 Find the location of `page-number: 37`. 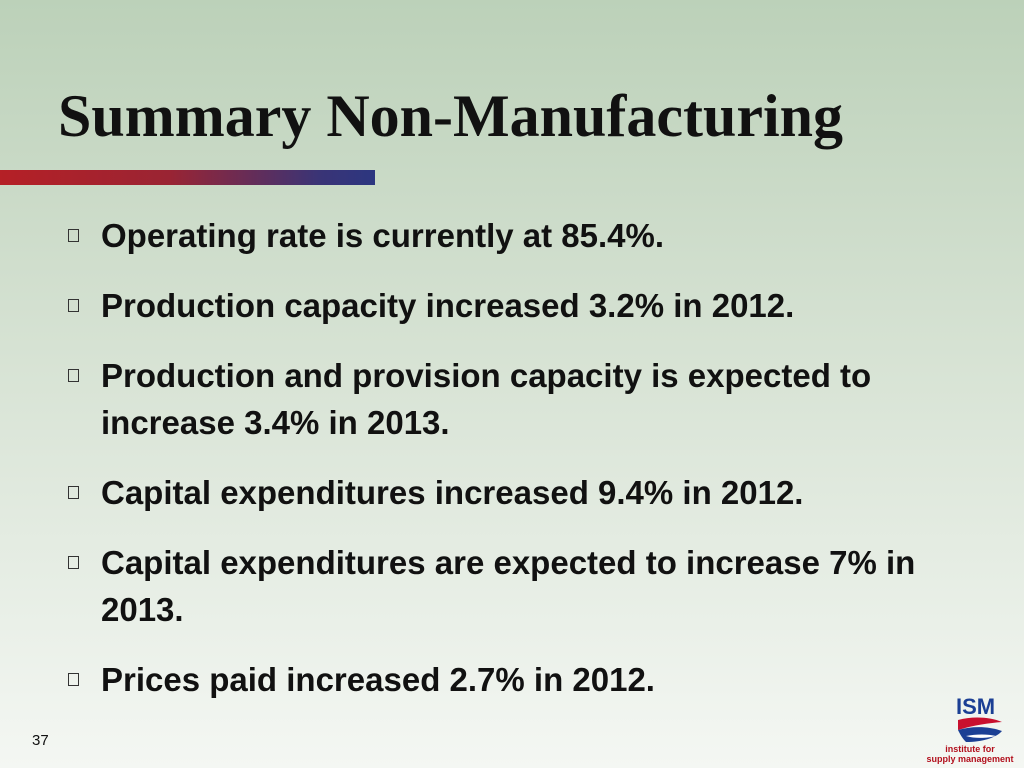

page-number: 37 is located at coordinates (40, 740).